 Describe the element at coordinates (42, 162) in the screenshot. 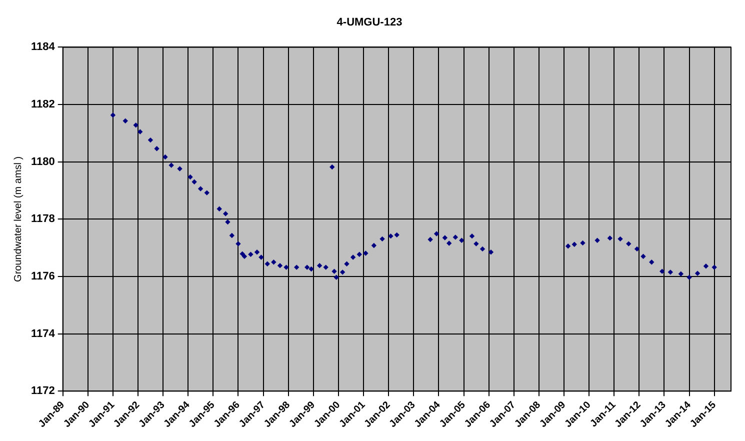

I see `y-tick-label: 1180` at that location.